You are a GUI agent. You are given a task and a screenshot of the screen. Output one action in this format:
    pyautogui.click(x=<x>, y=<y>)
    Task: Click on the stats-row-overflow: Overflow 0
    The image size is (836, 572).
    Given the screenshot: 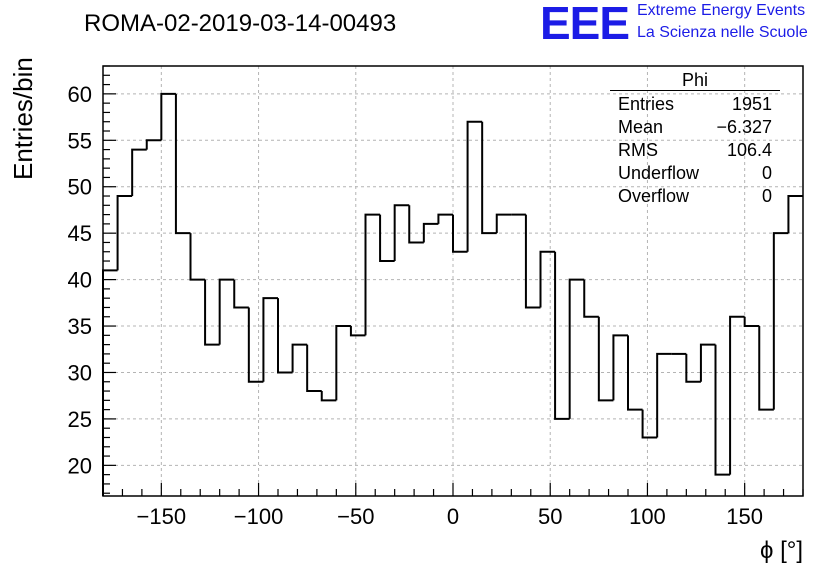 What is the action you would take?
    pyautogui.click(x=695, y=196)
    